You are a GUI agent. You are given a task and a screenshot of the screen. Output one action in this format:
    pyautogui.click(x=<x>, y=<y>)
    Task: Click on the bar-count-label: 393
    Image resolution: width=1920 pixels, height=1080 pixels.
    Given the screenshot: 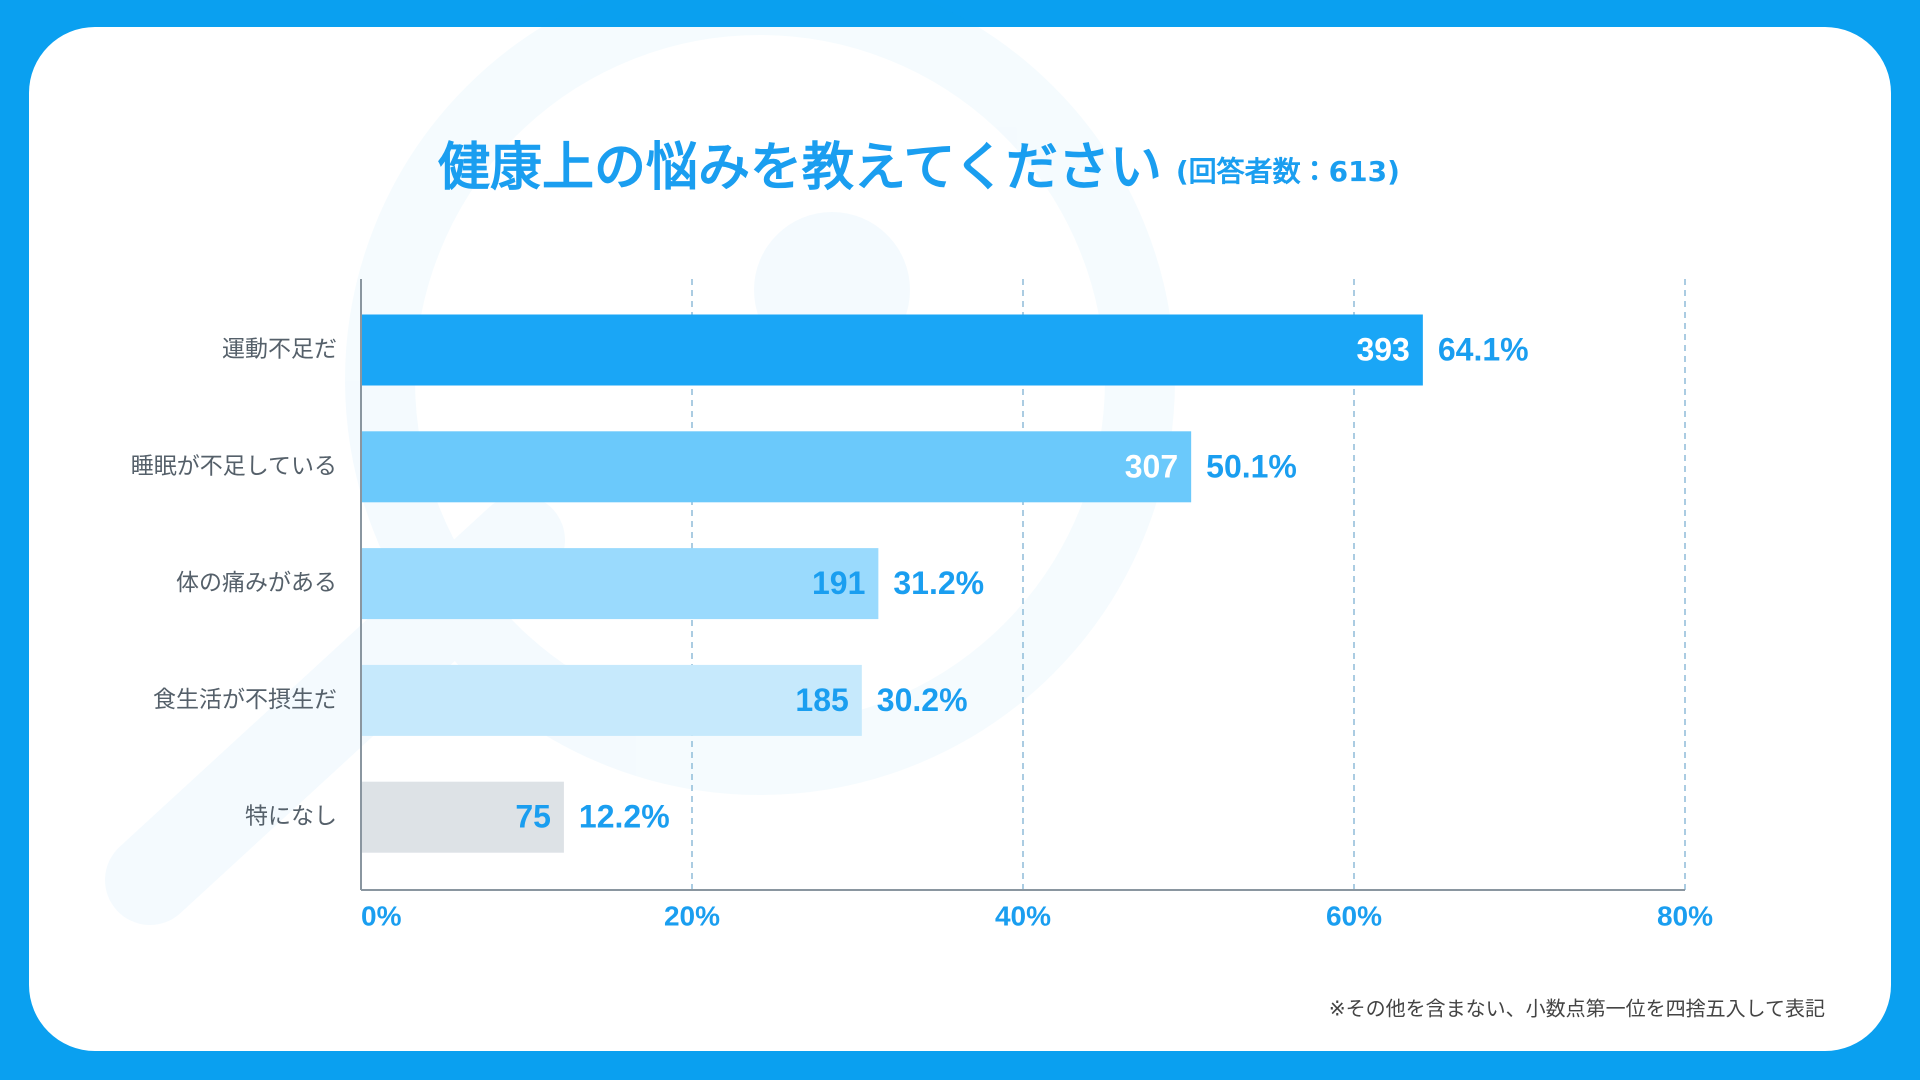 What is the action you would take?
    pyautogui.click(x=1382, y=349)
    